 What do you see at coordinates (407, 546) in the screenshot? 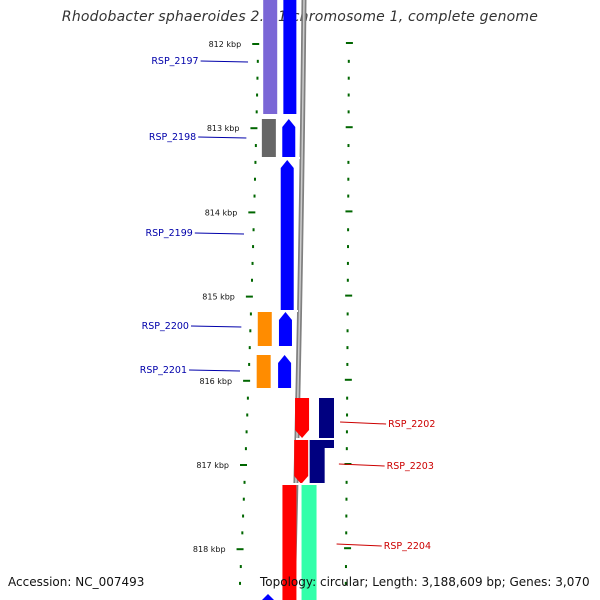
I see `gene-label: RSP_2204` at bounding box center [407, 546].